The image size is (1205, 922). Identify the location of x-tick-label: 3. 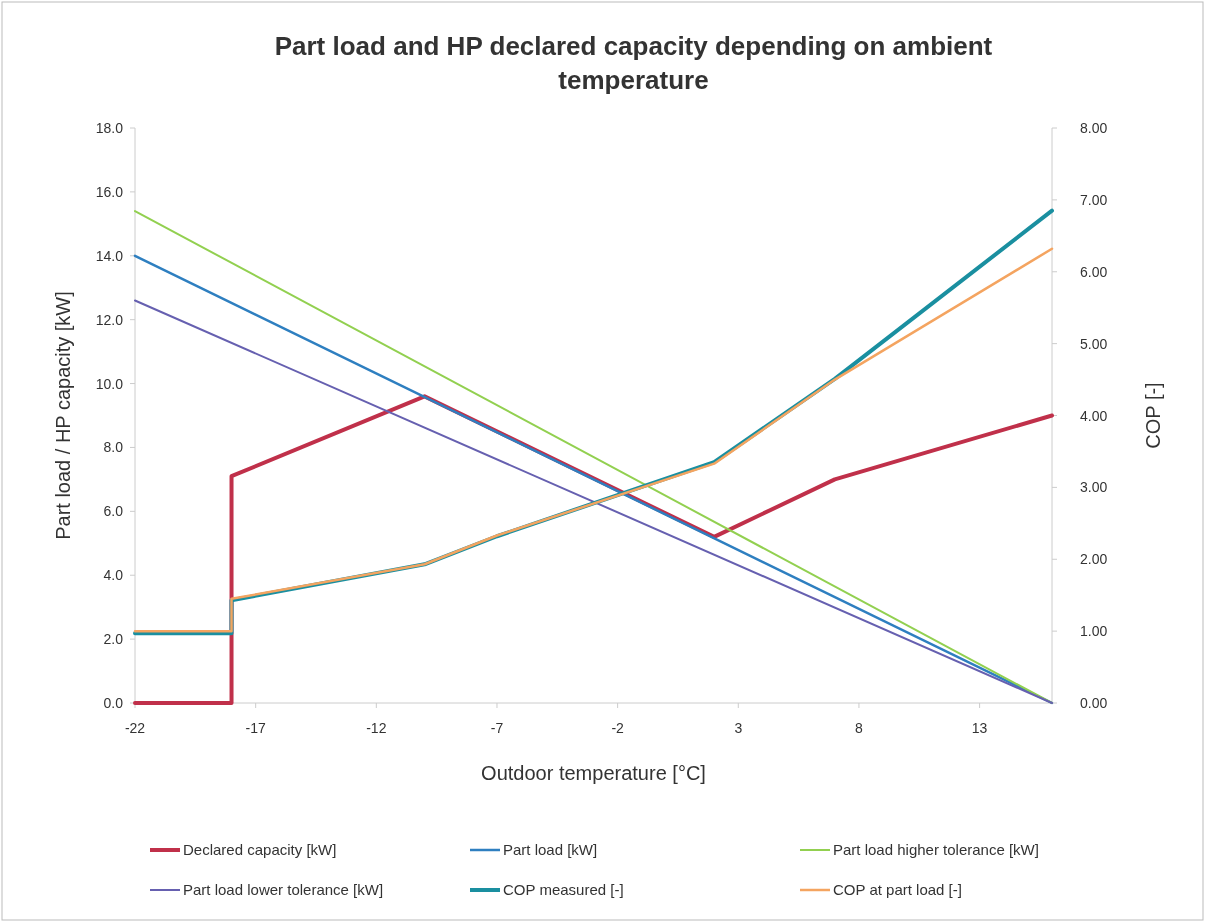
(738, 728).